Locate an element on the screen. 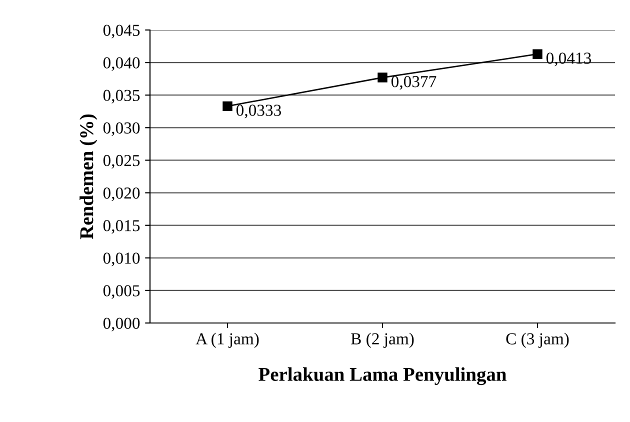  x-tick-label: C (3 jam) is located at coordinates (537, 340).